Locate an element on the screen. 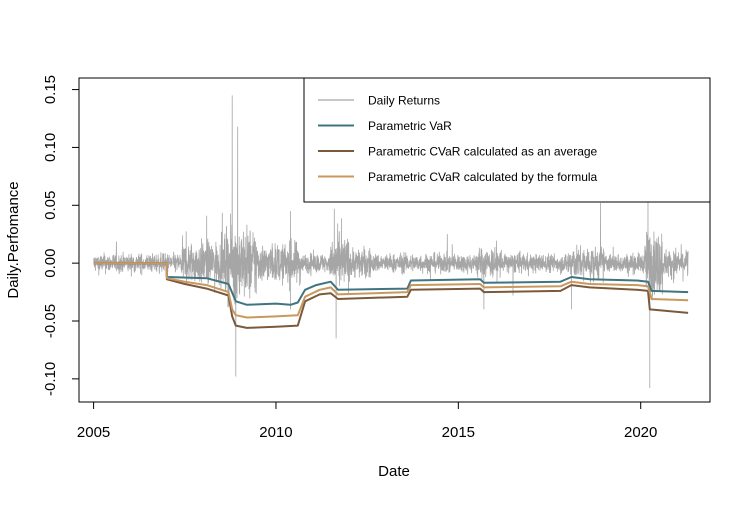 The image size is (750, 505). legend-label: Parametric CVaR calculated as an average is located at coordinates (483, 152).